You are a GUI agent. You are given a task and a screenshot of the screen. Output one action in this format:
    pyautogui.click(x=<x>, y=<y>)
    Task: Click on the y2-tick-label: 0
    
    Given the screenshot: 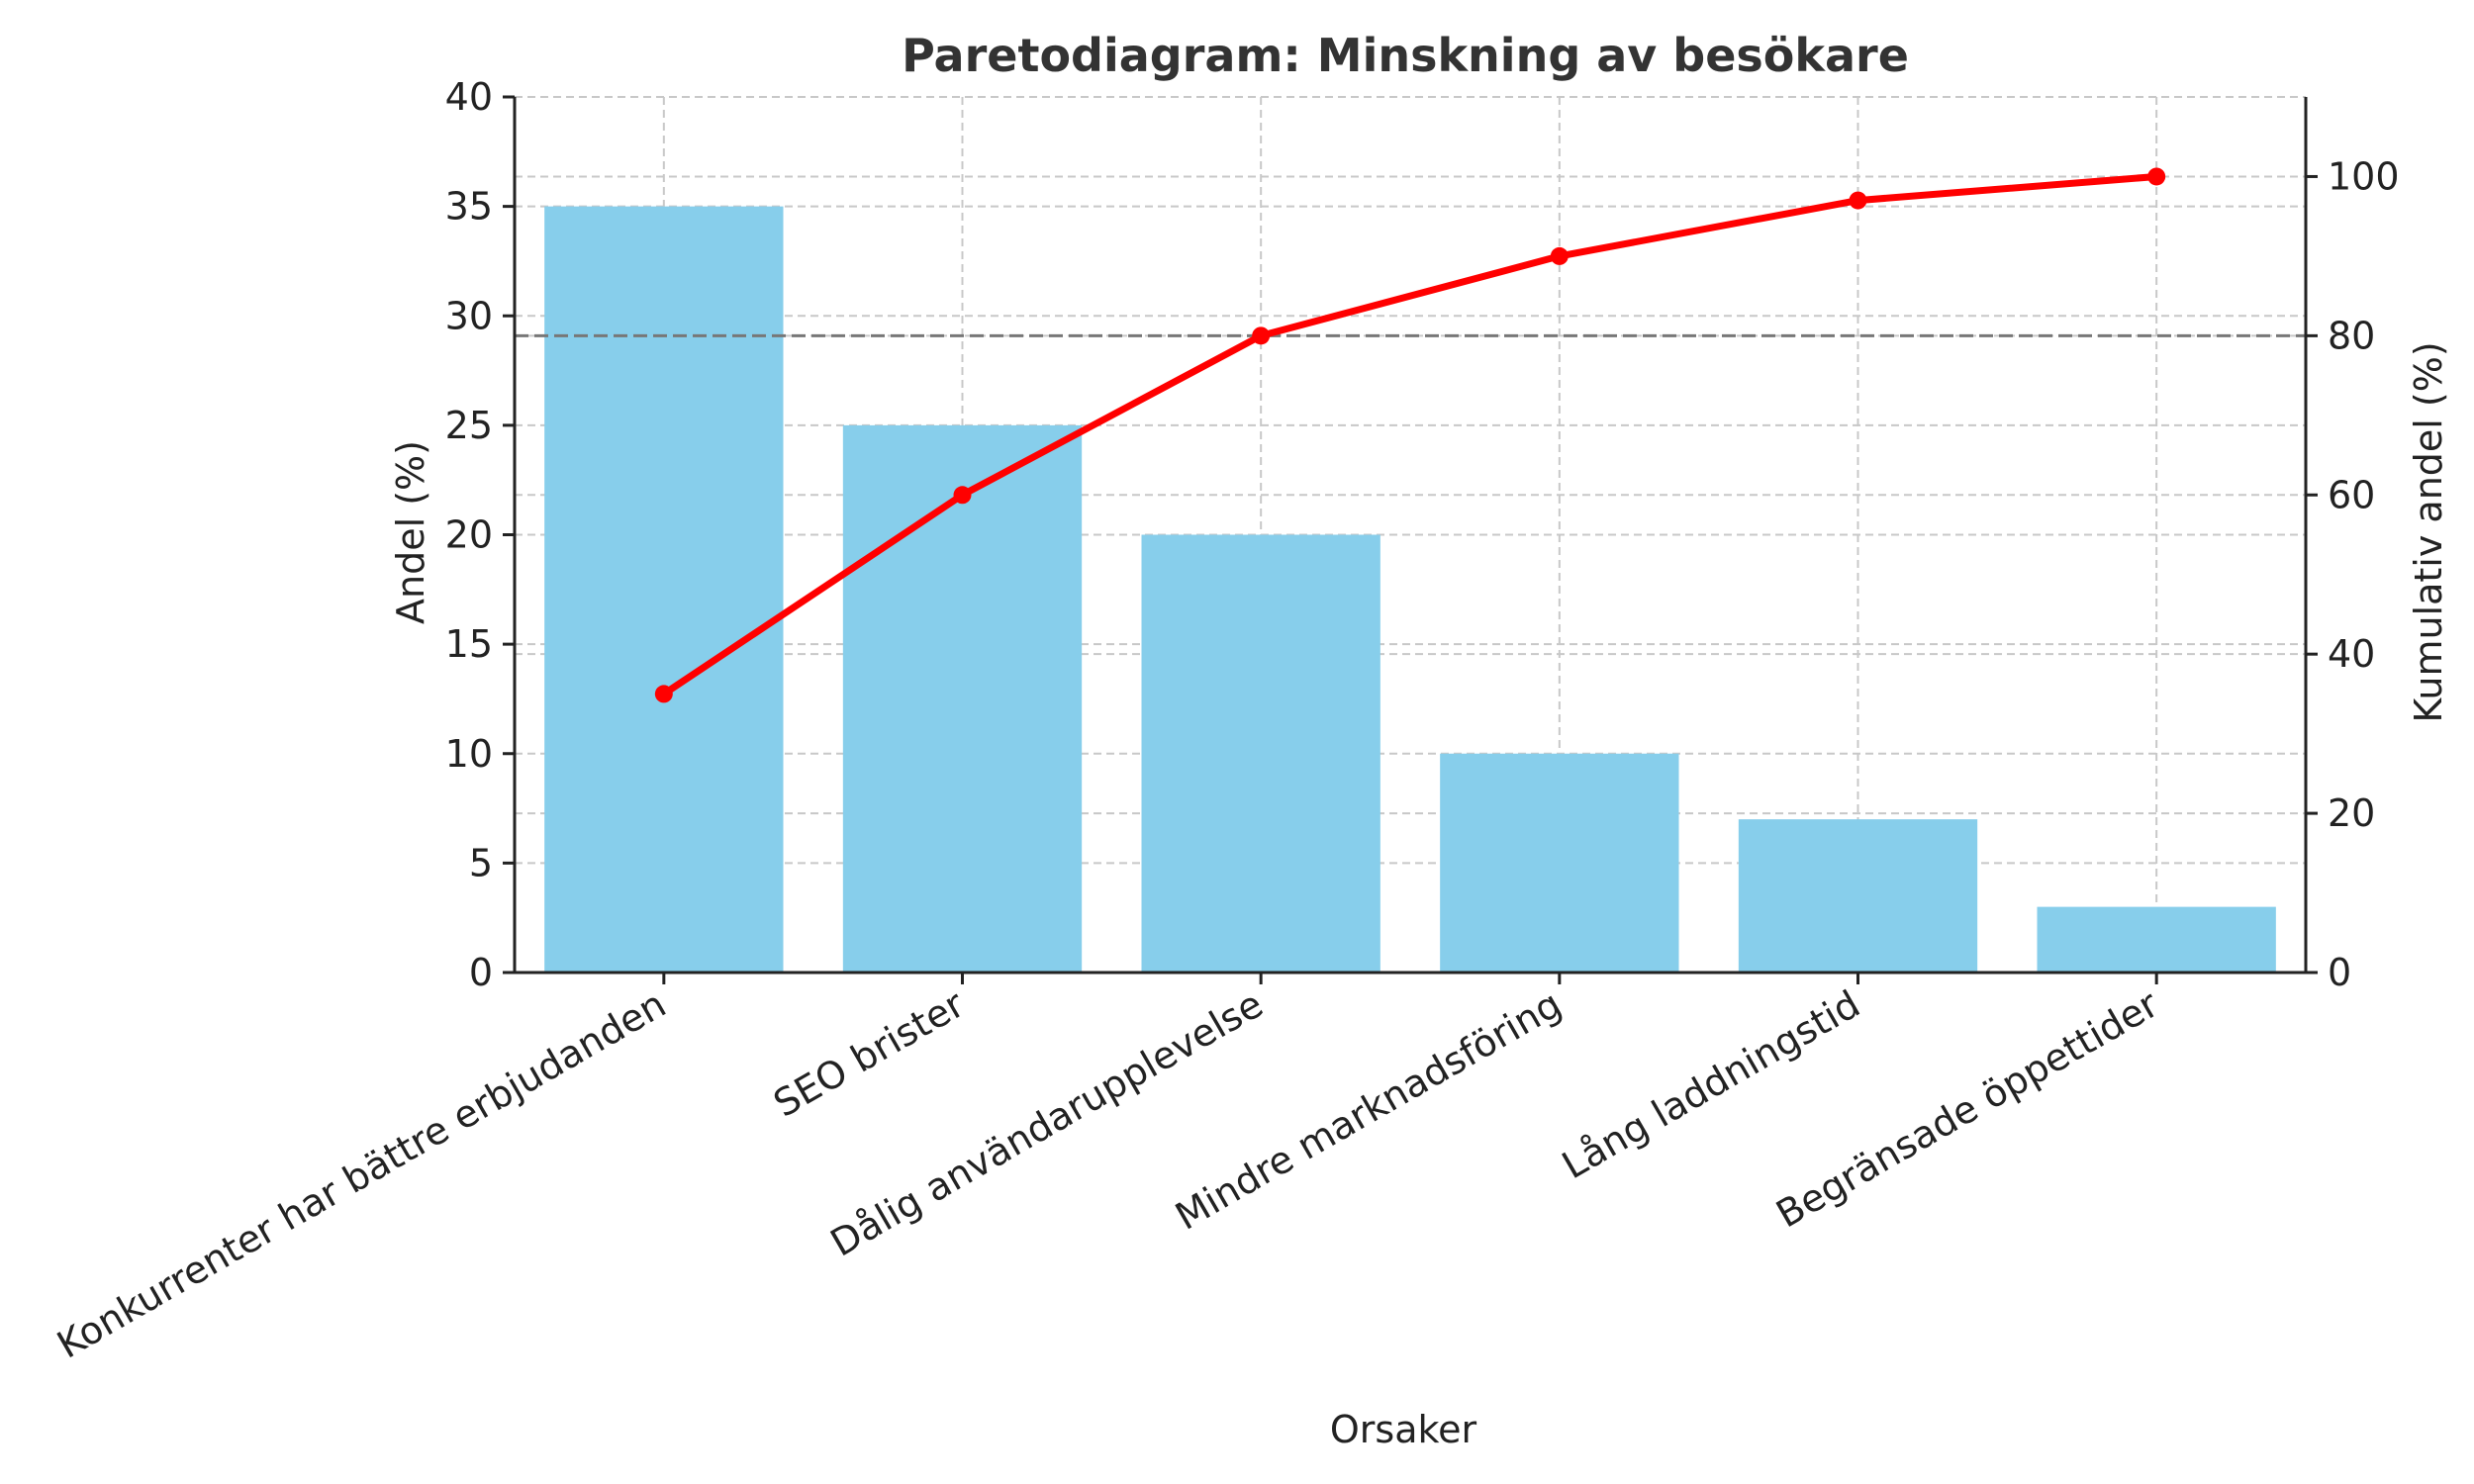 What is the action you would take?
    pyautogui.click(x=2339, y=972)
    